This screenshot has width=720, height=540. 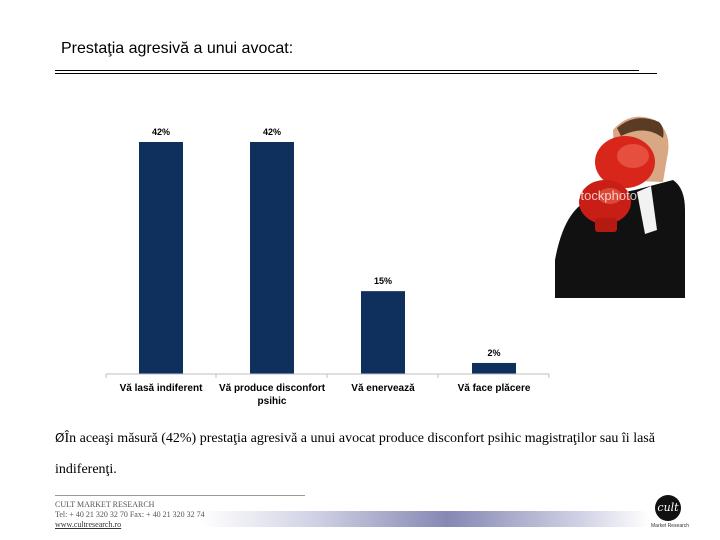 I want to click on category-label: Vă enervează, so click(x=383, y=388).